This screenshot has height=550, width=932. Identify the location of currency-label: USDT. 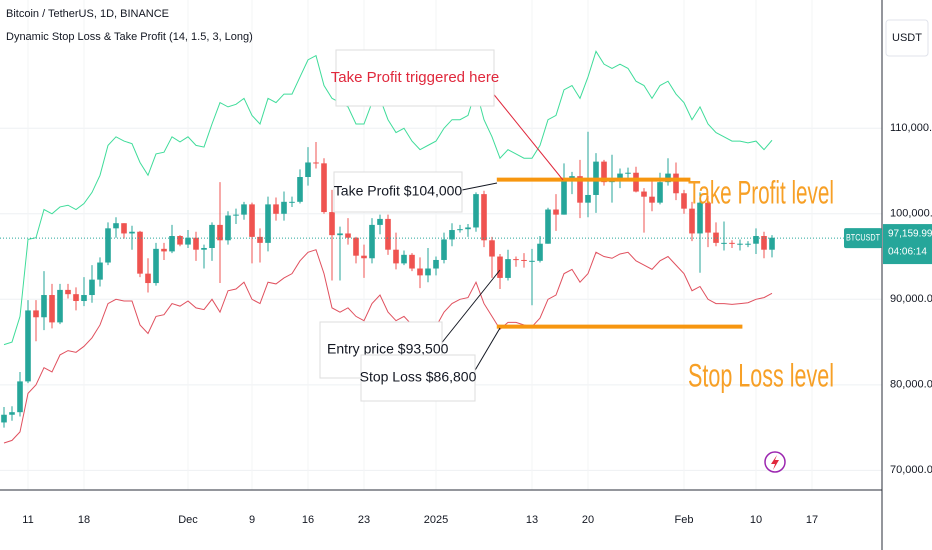
(907, 38).